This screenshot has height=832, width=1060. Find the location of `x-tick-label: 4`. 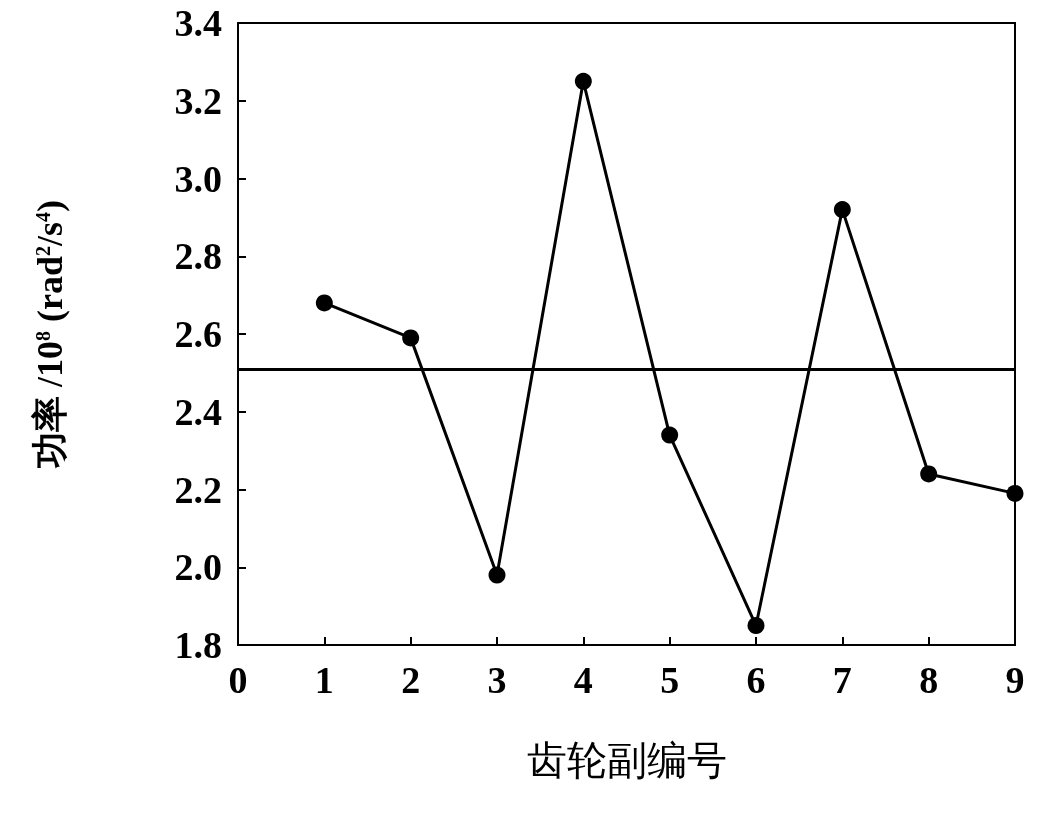

x-tick-label: 4 is located at coordinates (583, 680).